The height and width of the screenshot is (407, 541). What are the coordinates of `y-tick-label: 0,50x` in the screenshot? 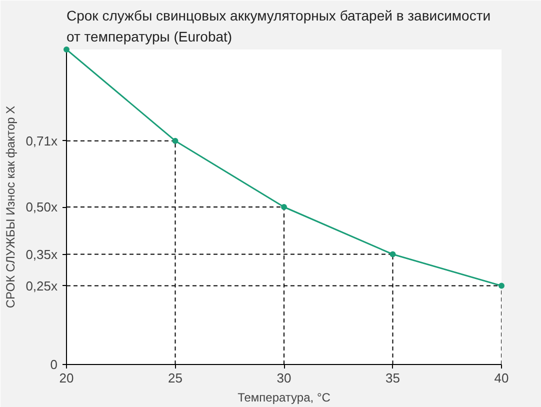 It's located at (42, 207).